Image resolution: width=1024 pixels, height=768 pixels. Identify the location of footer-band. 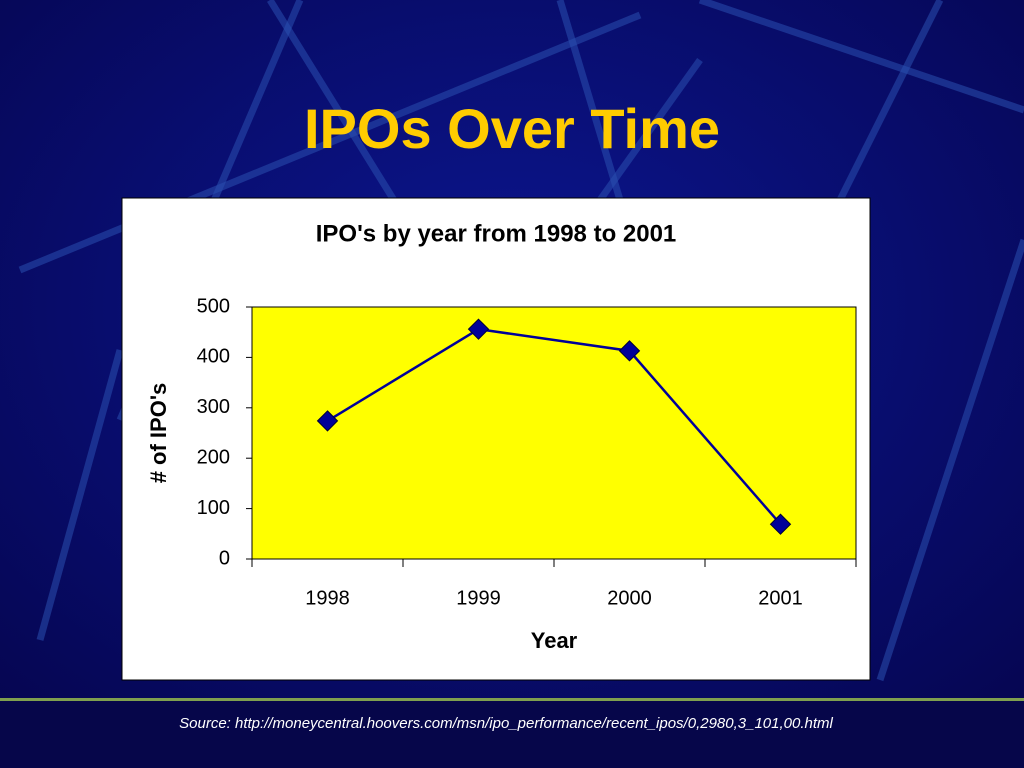
(512, 734).